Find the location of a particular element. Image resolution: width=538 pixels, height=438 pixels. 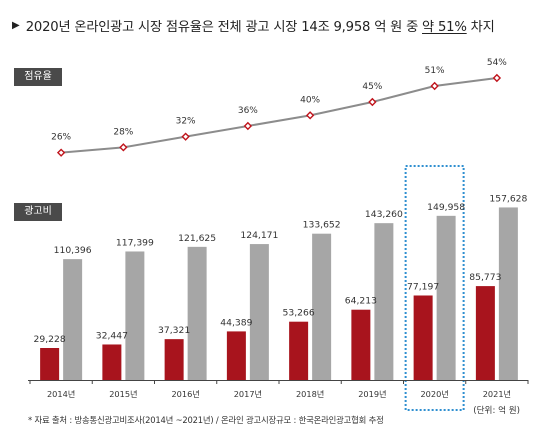

online-bar-label: 44,389 is located at coordinates (236, 322).